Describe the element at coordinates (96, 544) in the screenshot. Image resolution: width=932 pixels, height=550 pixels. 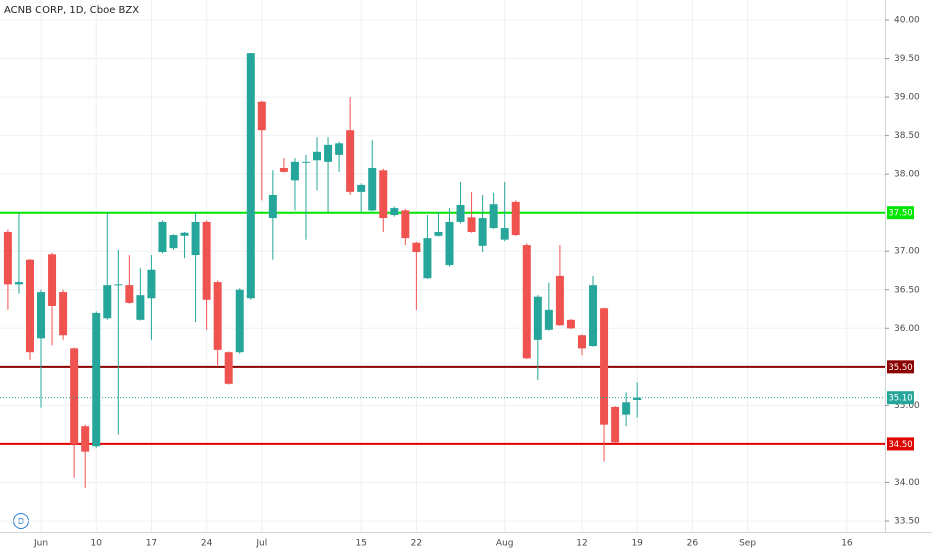
I see `x-tick-label: 10` at that location.